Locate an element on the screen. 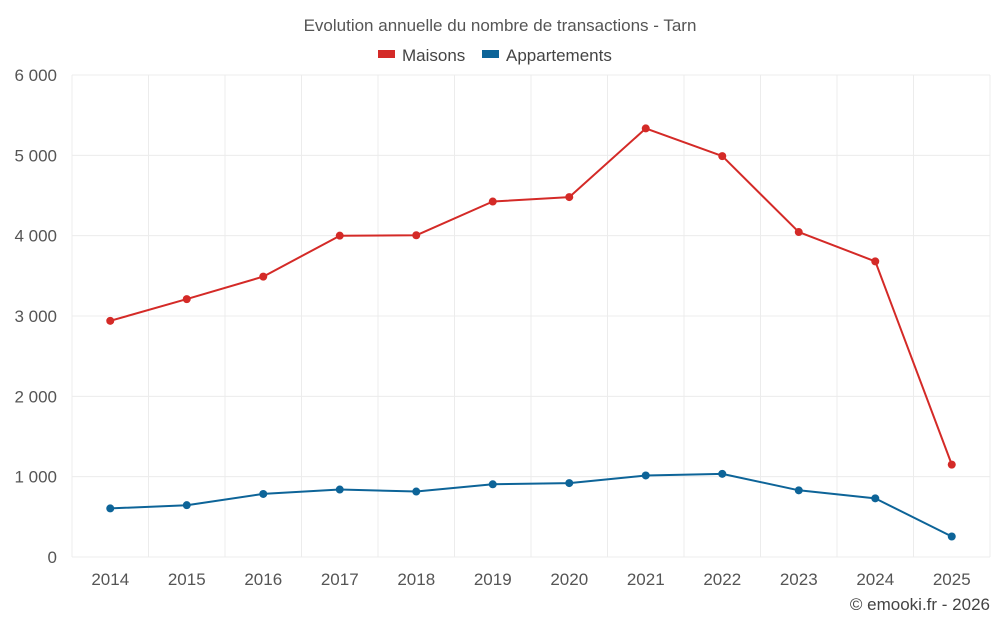 The height and width of the screenshot is (625, 1000). y-tick-label: 6 000 is located at coordinates (35, 75).